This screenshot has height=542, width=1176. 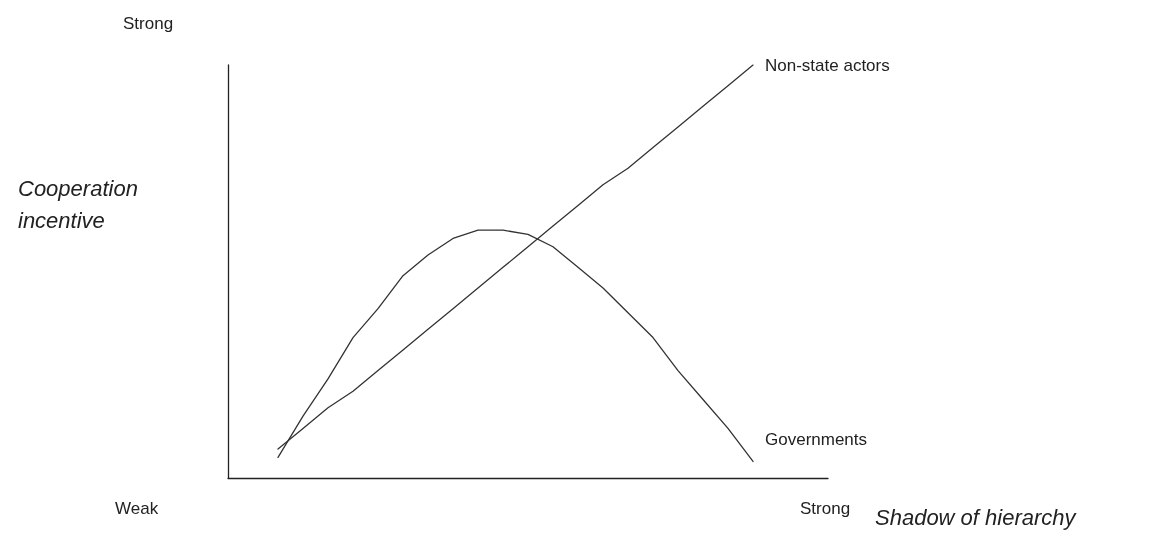 I want to click on series-label: Non-state actors, so click(x=827, y=65).